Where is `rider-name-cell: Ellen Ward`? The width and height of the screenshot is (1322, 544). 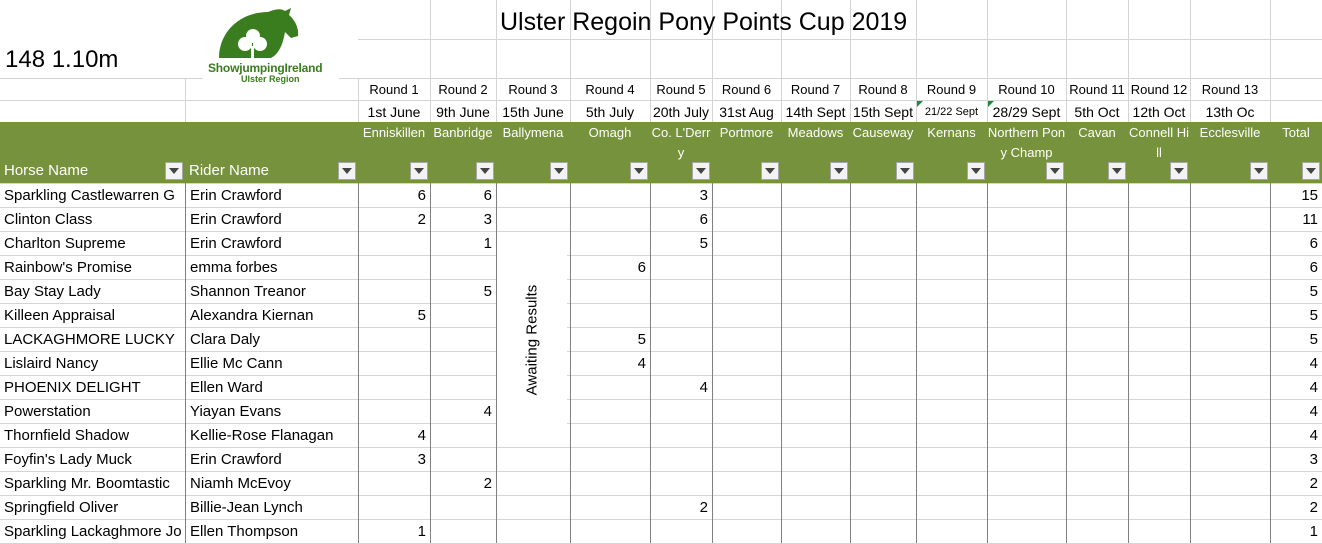 rider-name-cell: Ellen Ward is located at coordinates (272, 387).